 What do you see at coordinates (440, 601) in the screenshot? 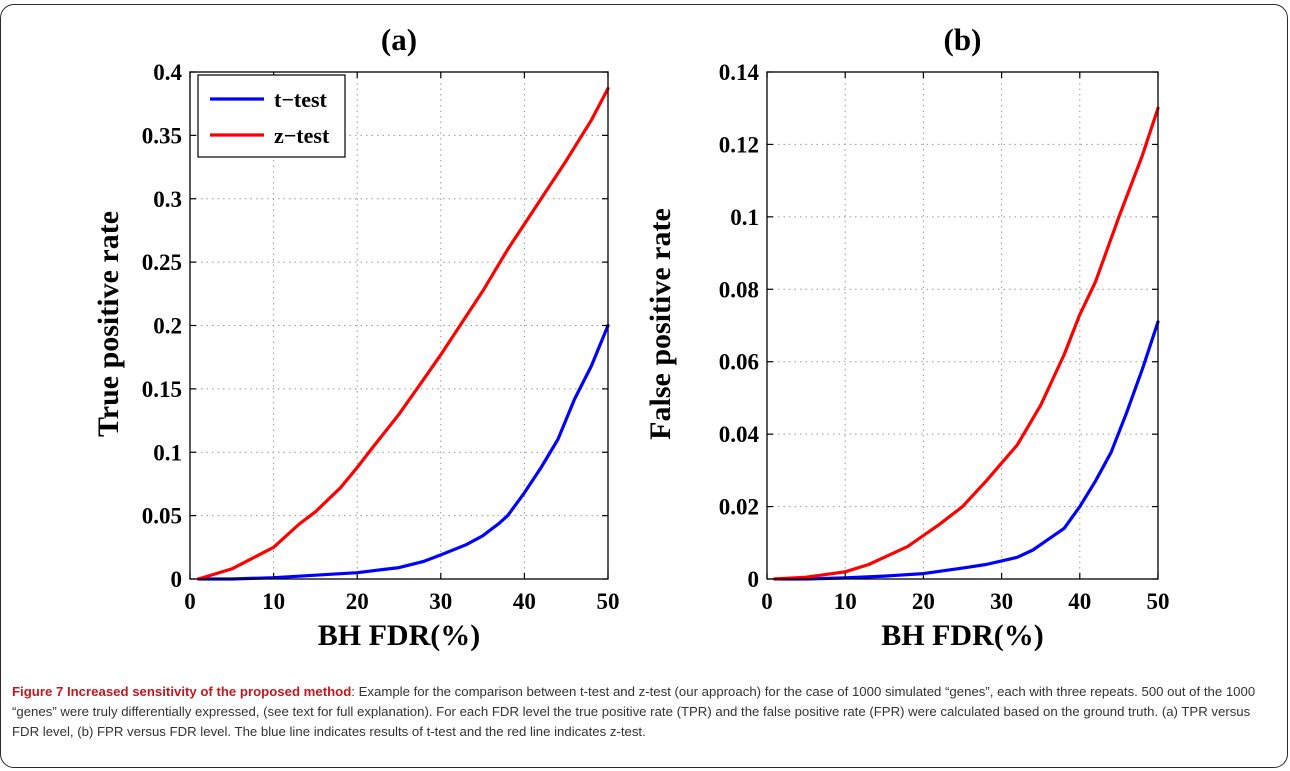
I see `panel-a-x-tick-label-30: 30` at bounding box center [440, 601].